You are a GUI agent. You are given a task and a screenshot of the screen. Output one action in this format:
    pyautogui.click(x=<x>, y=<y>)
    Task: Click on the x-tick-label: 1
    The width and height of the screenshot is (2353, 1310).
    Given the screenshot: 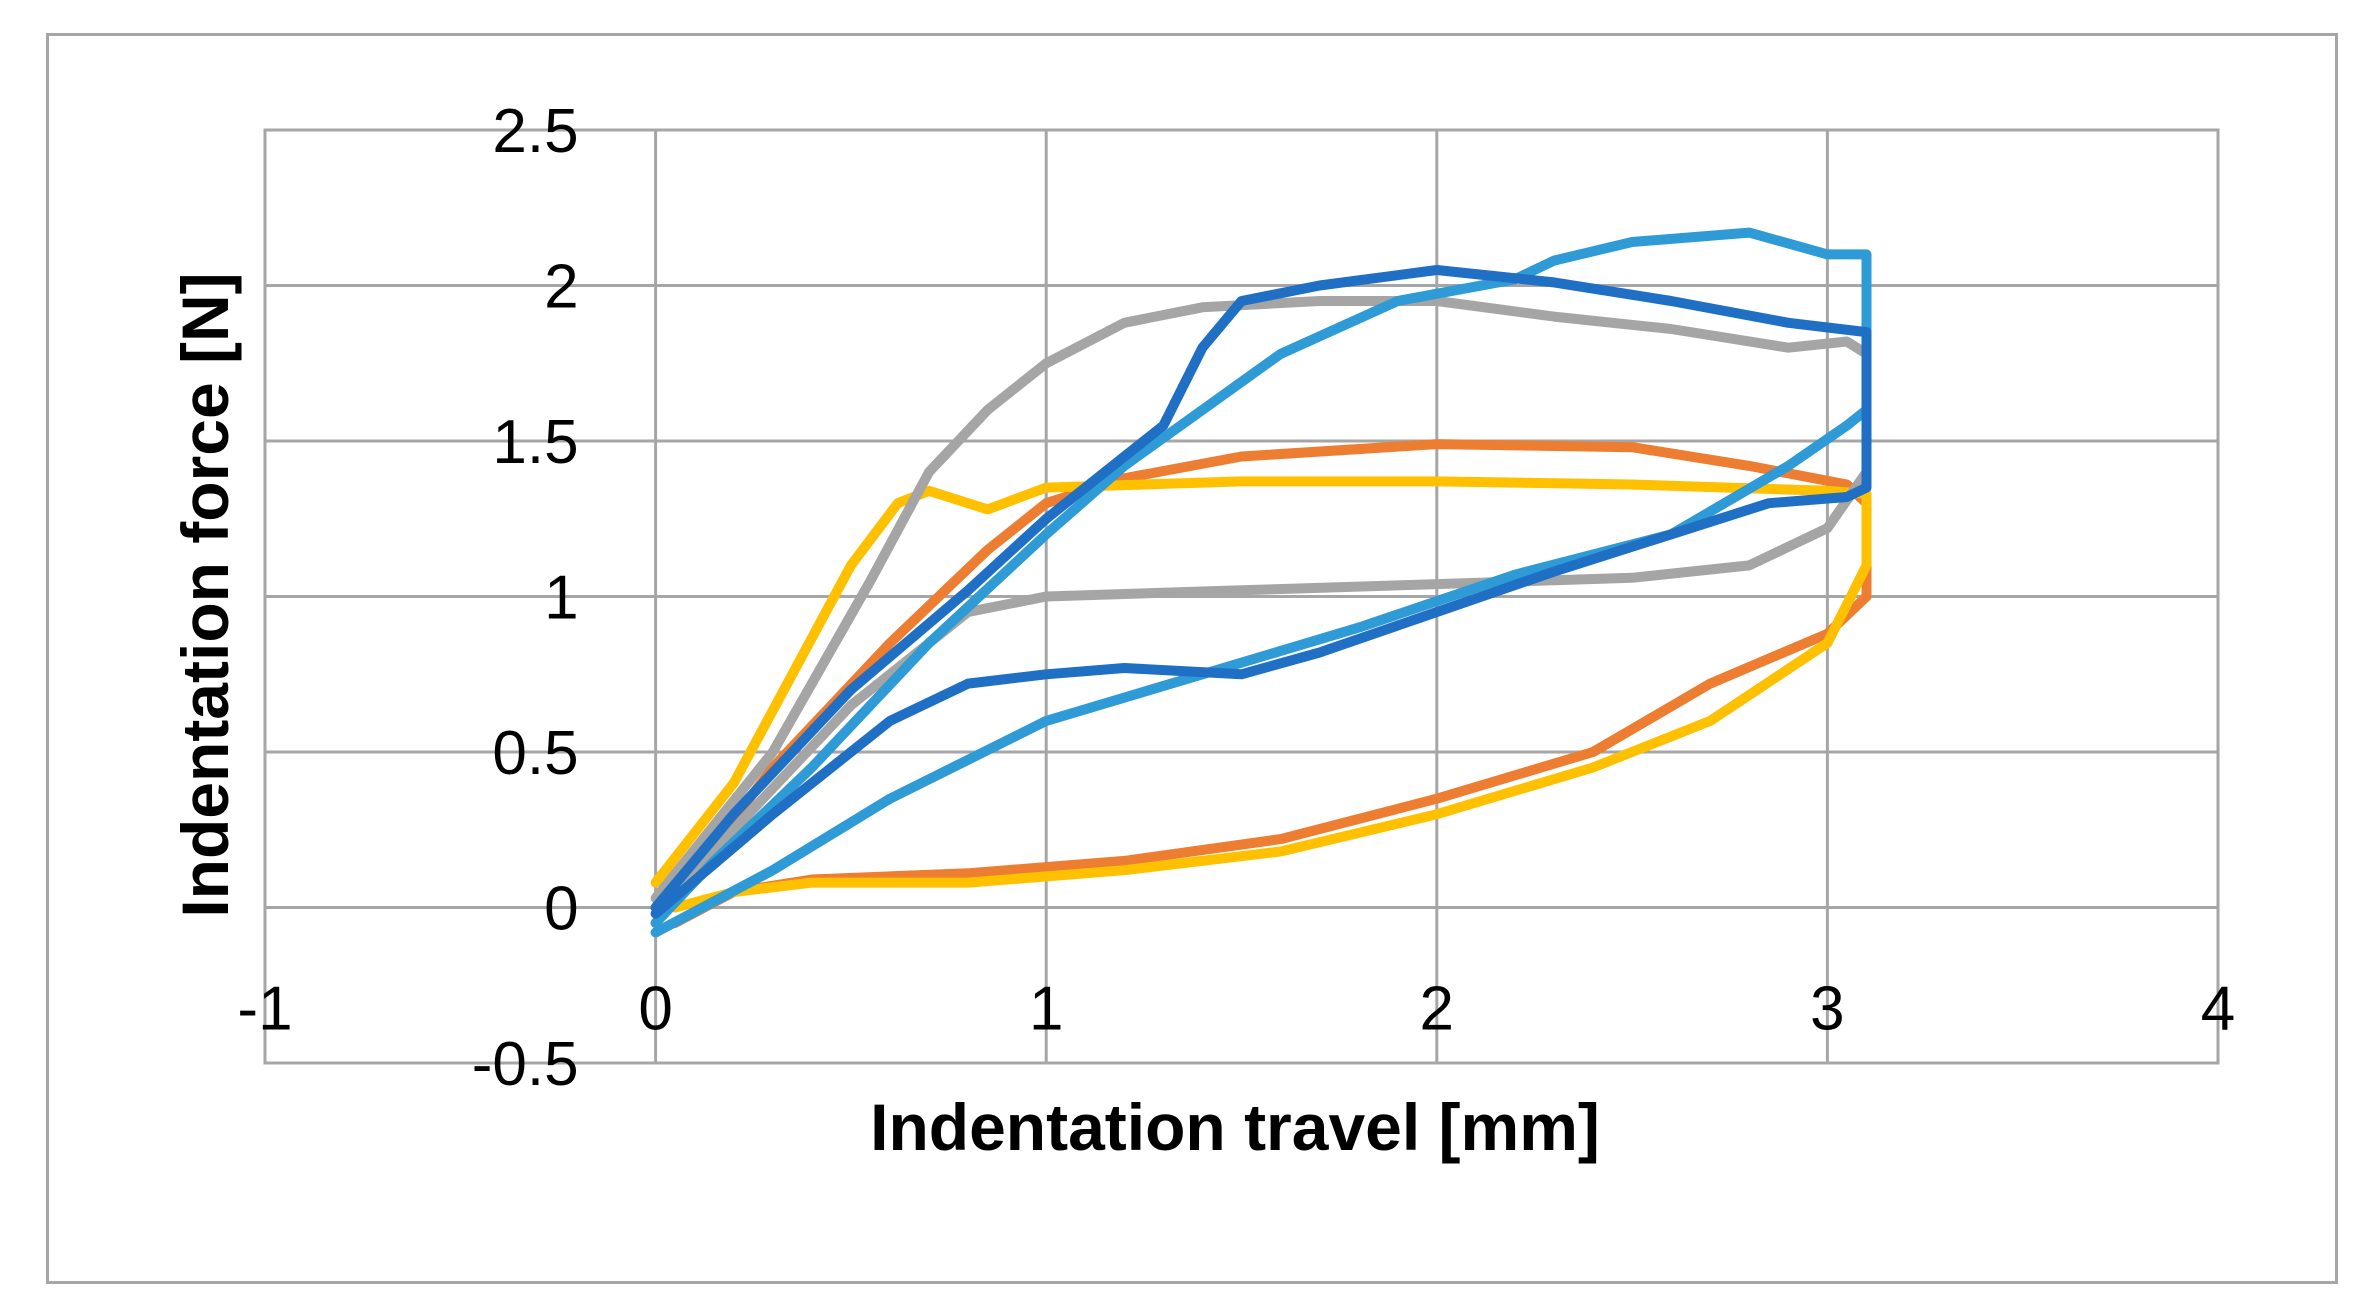 What is the action you would take?
    pyautogui.click(x=1046, y=1009)
    